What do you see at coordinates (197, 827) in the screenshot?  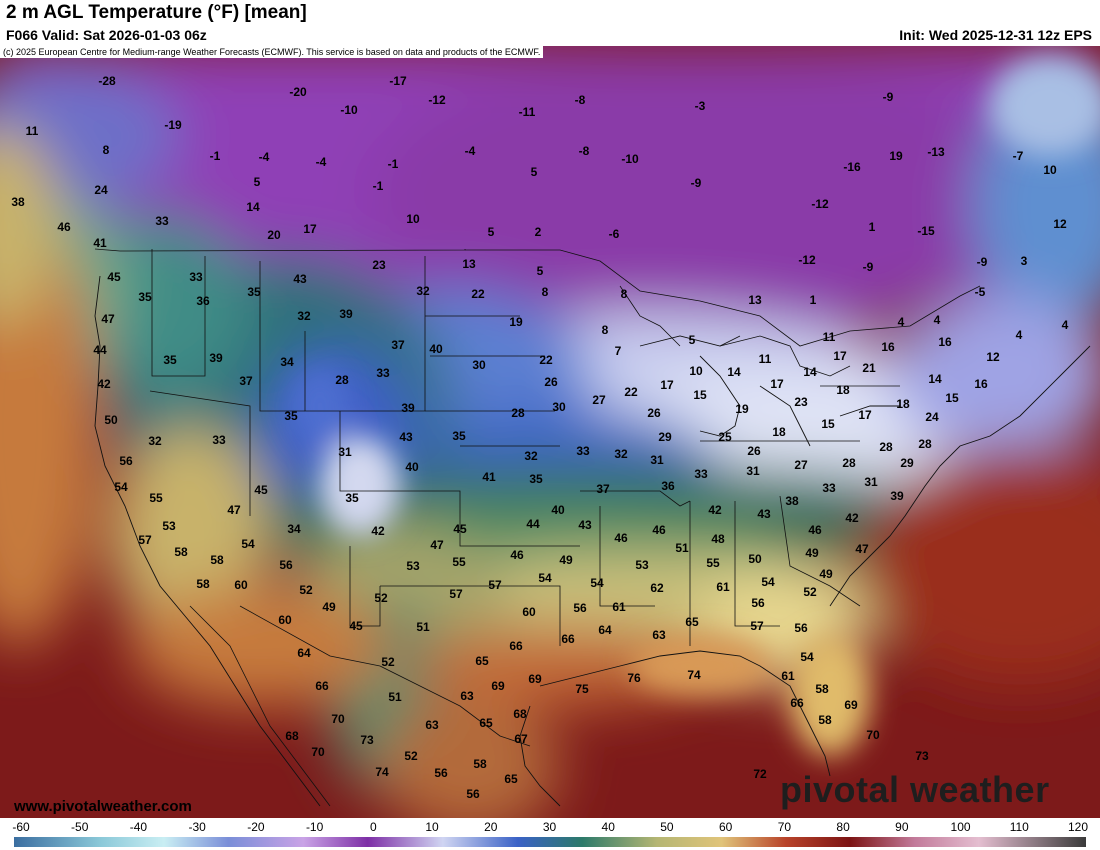 I see `colorbar-tick-label: -30` at bounding box center [197, 827].